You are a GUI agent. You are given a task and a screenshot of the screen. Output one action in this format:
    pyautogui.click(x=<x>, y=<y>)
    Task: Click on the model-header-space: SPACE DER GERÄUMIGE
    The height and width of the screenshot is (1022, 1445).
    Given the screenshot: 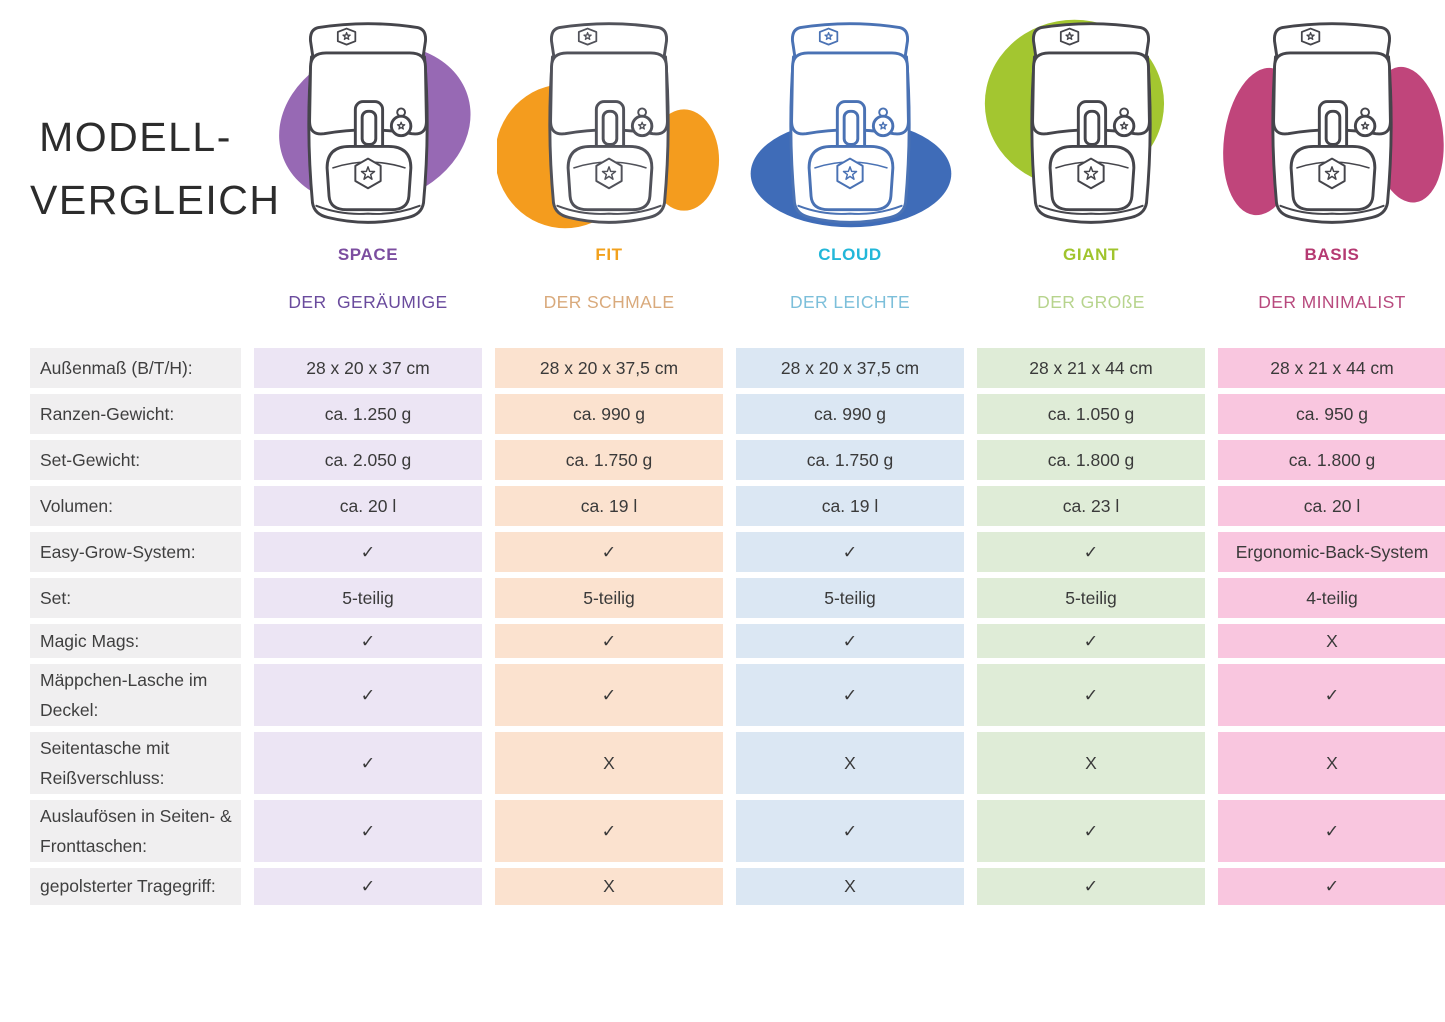 What is the action you would take?
    pyautogui.click(x=368, y=174)
    